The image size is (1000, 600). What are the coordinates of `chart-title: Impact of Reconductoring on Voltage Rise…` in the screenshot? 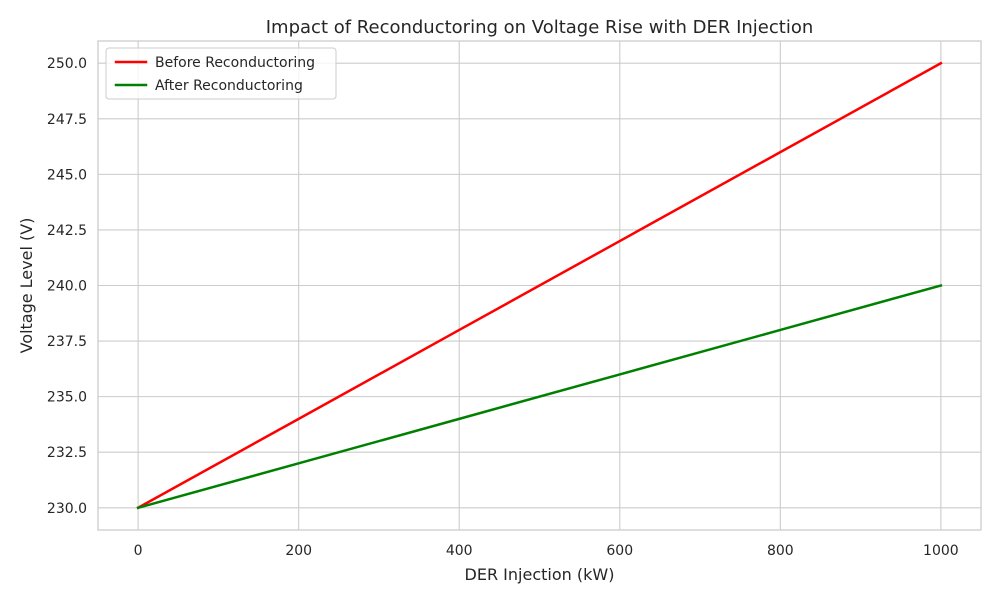 It's located at (540, 27).